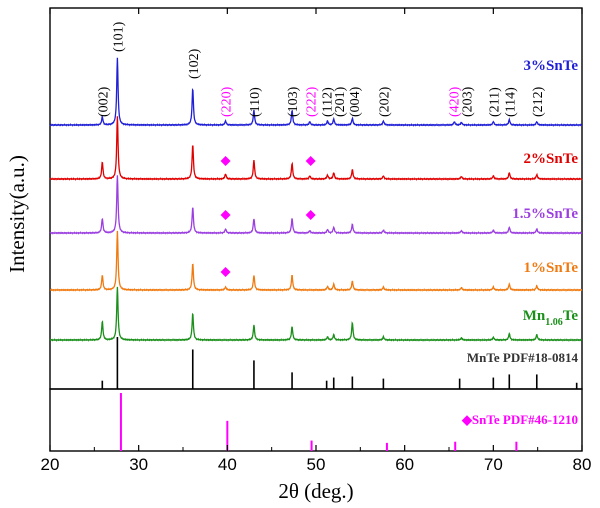 The image size is (600, 508). I want to click on series-label: 3%SnTe, so click(551, 66).